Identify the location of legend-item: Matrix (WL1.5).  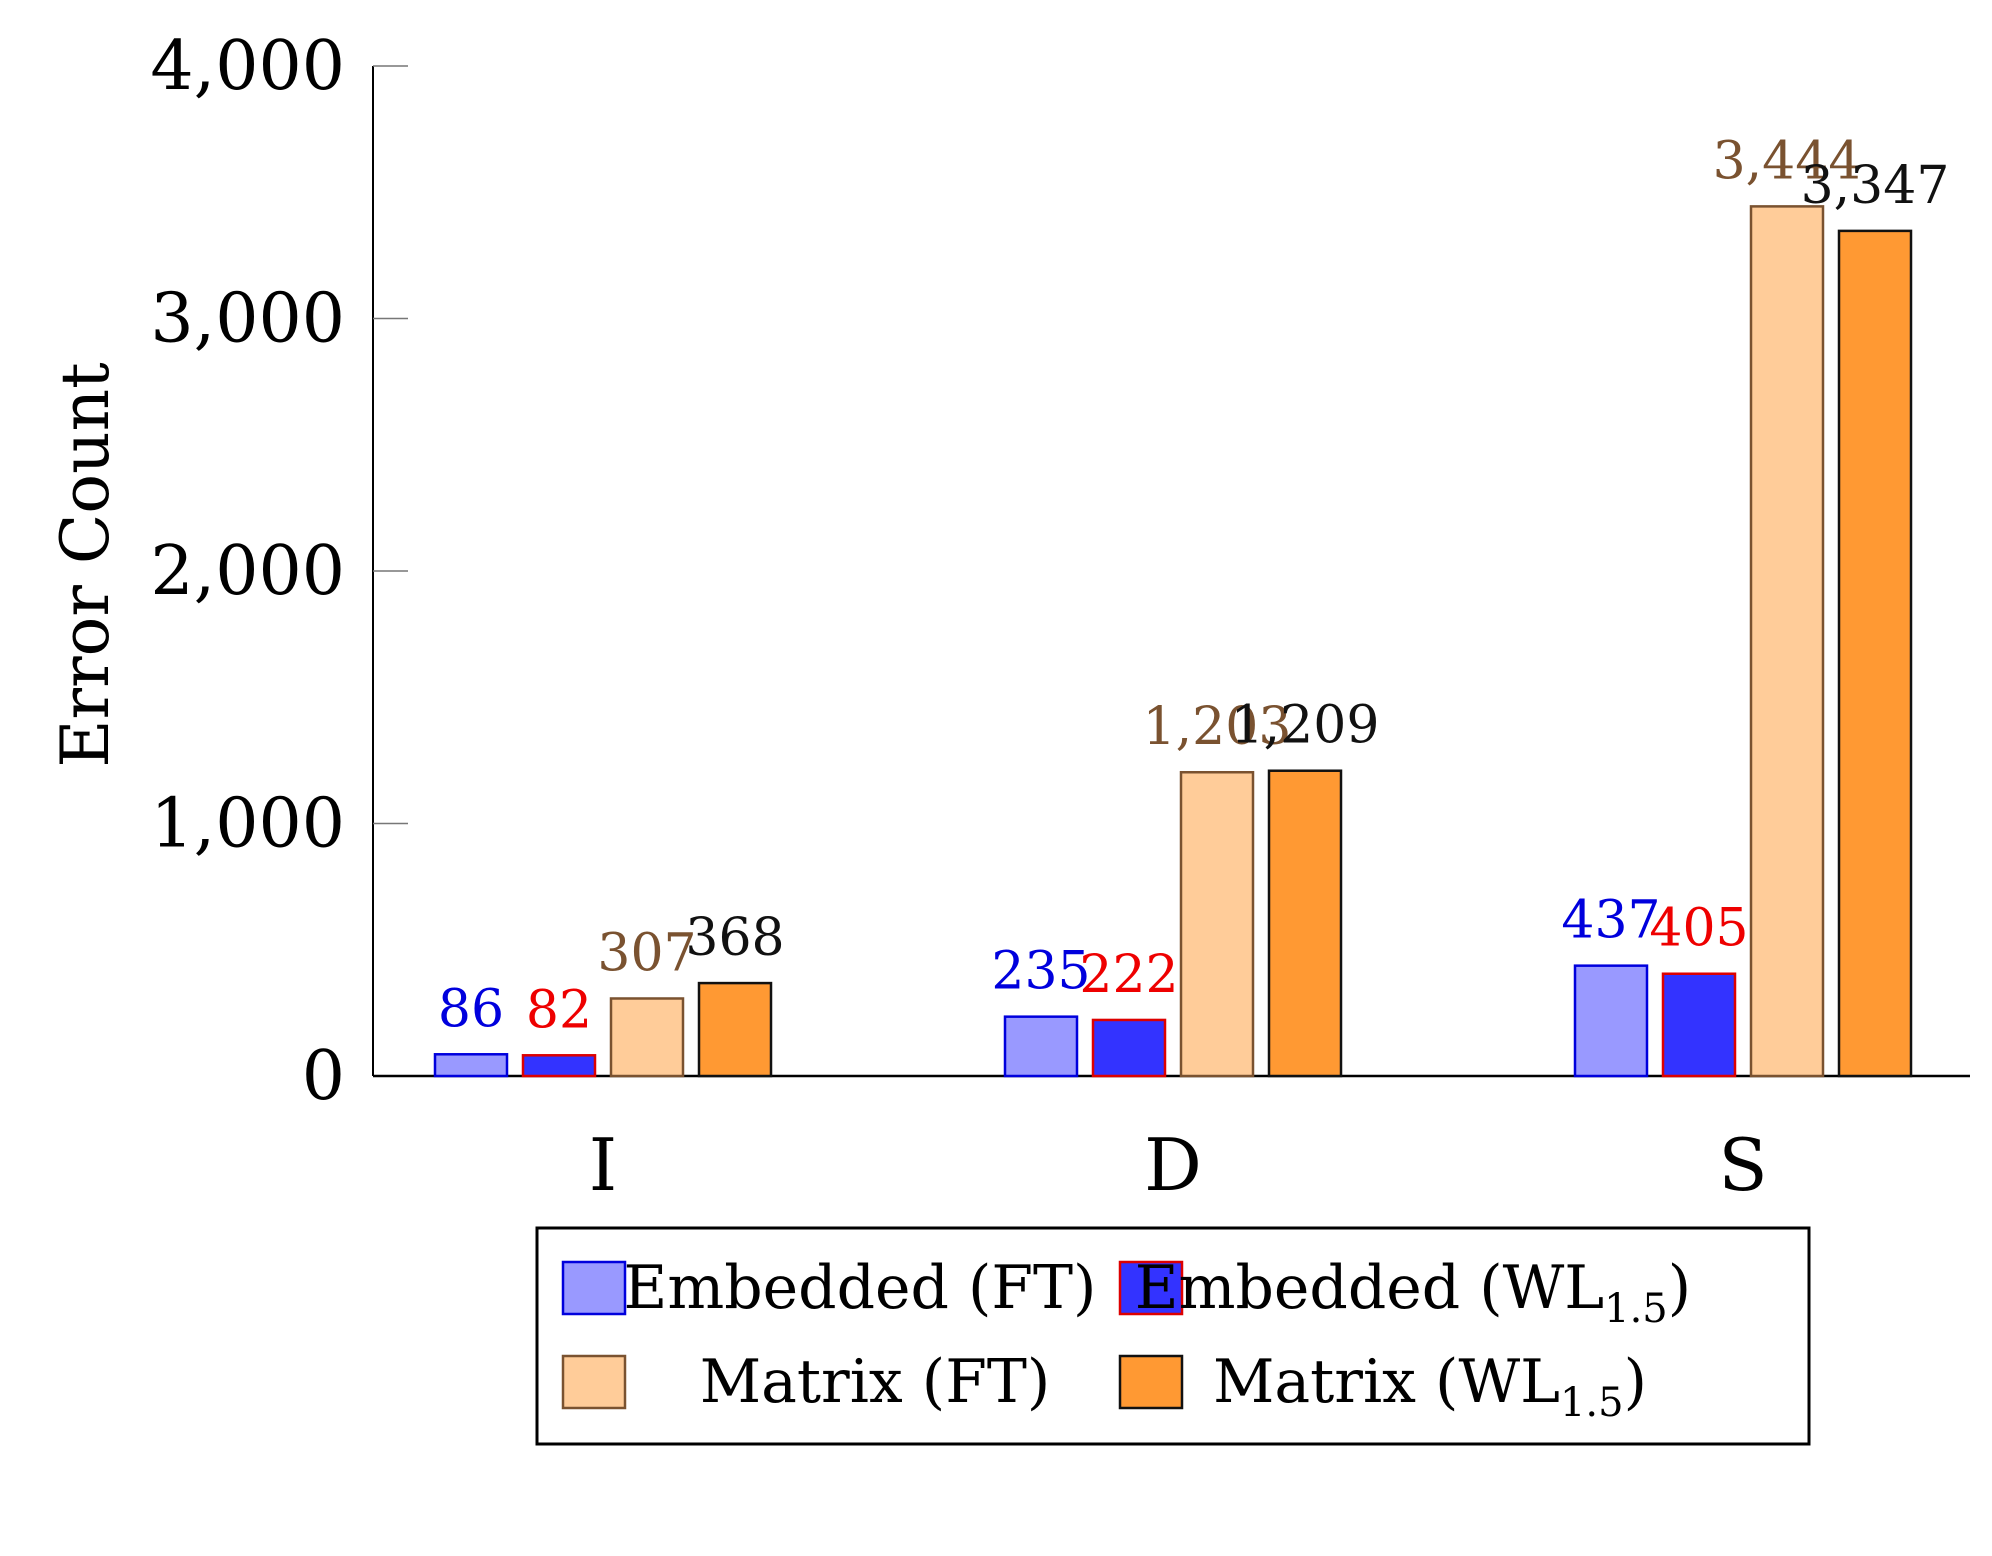
(1382, 1386).